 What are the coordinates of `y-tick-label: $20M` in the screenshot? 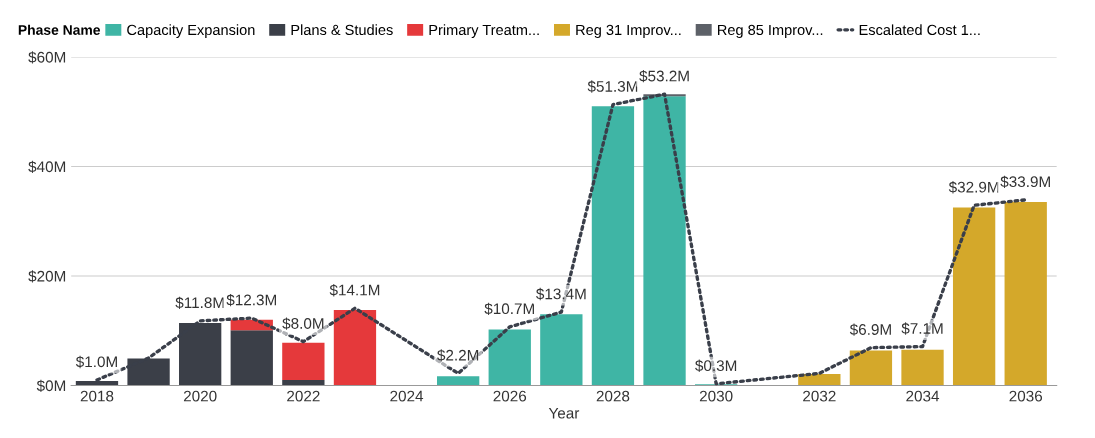 It's located at (47, 276).